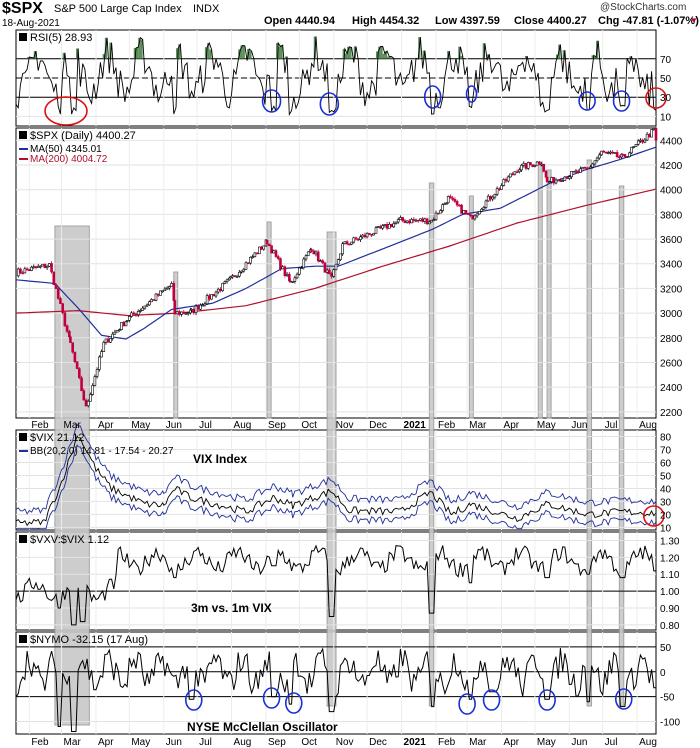 Image resolution: width=700 pixels, height=748 pixels. What do you see at coordinates (309, 742) in the screenshot?
I see `x-tick-label: Oct` at bounding box center [309, 742].